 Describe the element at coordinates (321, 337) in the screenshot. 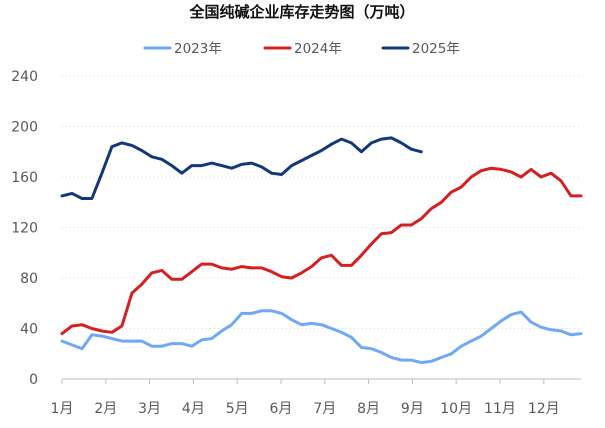

I see `series-line-2023` at that location.